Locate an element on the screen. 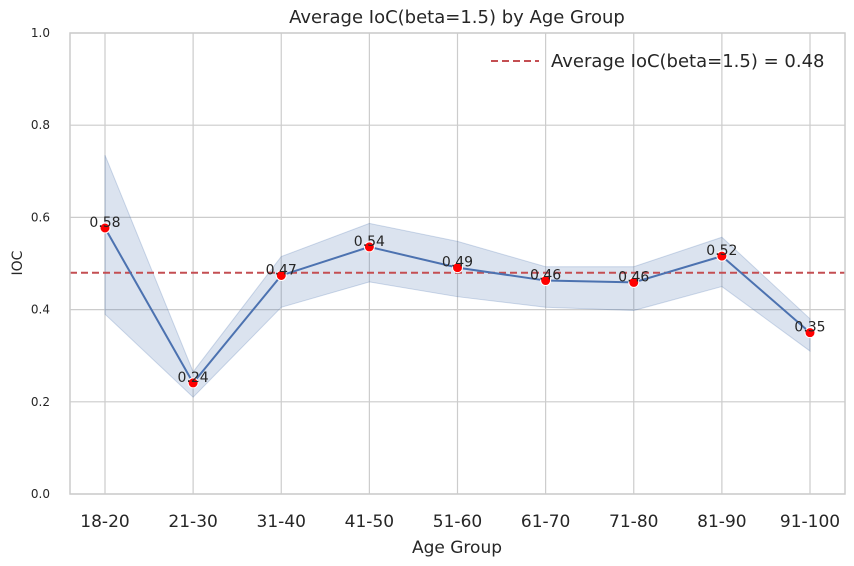  x-tick-label: 51-60 is located at coordinates (457, 522).